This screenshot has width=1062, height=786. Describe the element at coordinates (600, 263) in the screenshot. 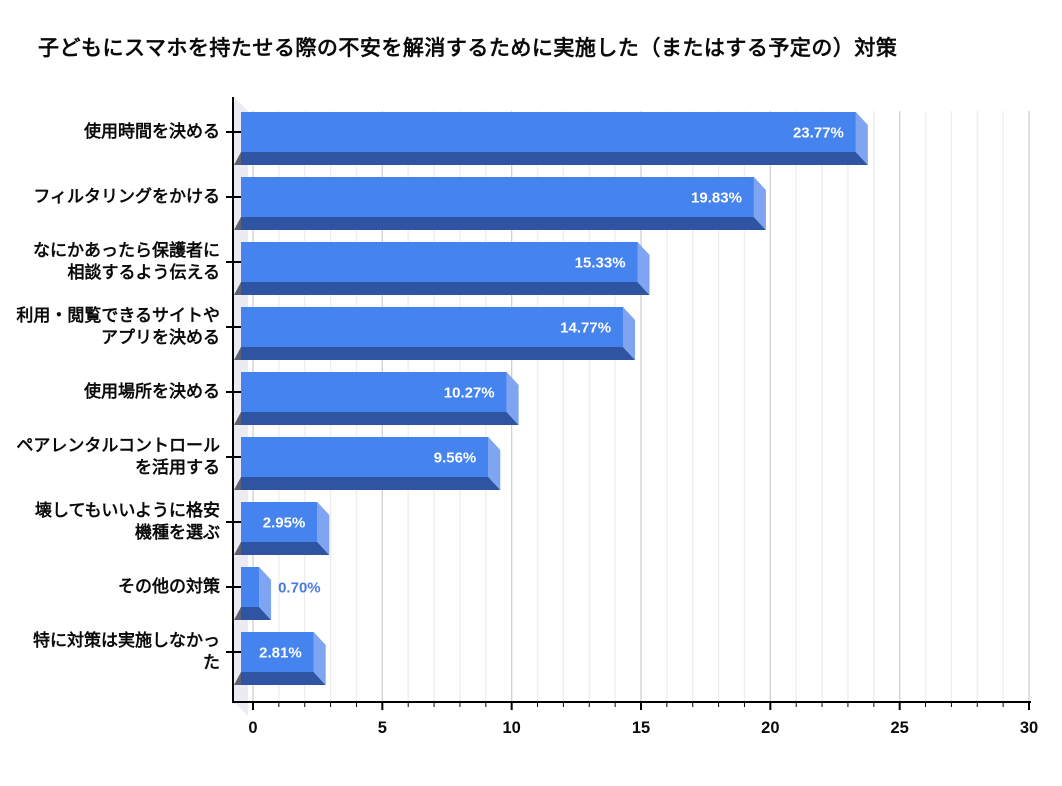

I see `bar-value-label: 15.33%` at that location.